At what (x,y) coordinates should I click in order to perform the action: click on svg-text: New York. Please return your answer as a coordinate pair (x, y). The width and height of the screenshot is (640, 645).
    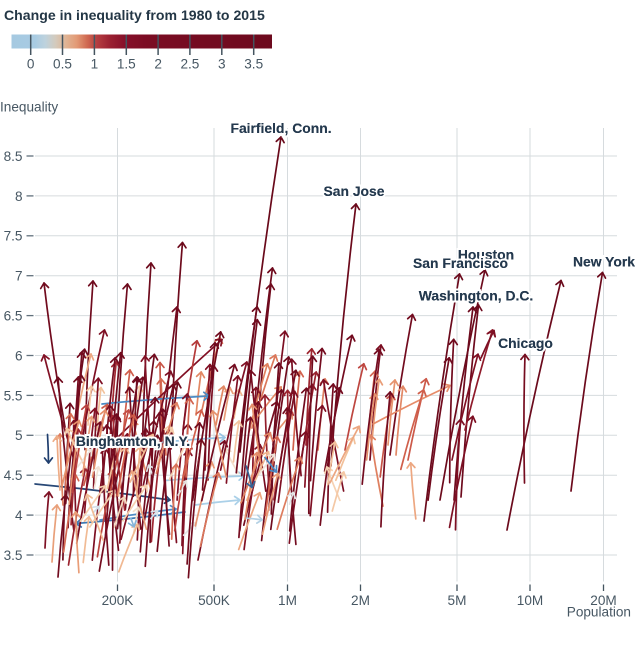
    Looking at the image, I should click on (604, 262).